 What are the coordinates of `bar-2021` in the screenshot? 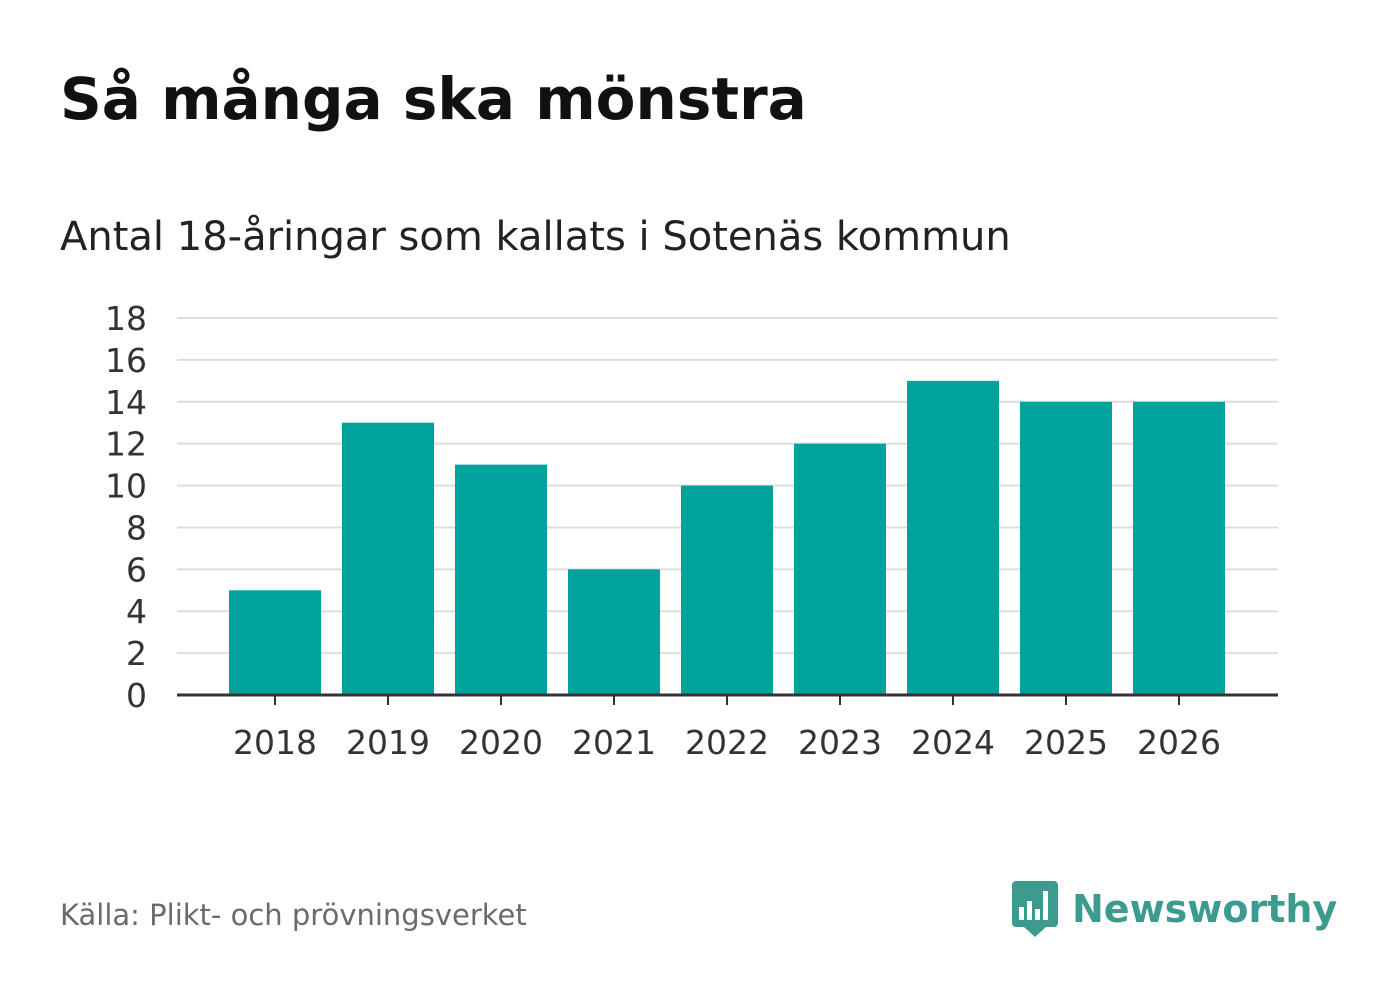 It's located at (614, 632).